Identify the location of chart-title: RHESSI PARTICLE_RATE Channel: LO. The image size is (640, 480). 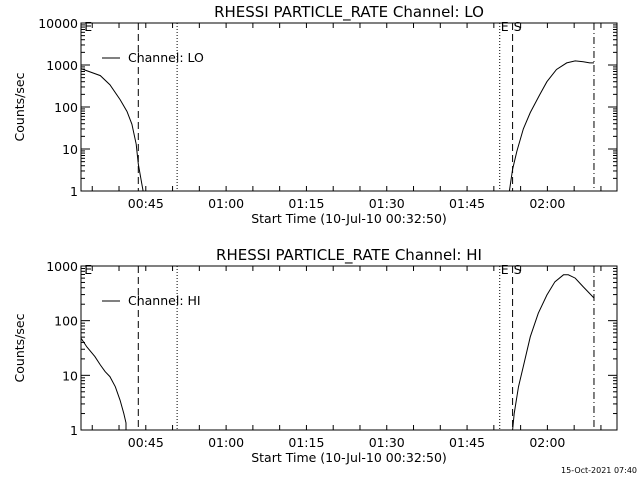
(349, 12).